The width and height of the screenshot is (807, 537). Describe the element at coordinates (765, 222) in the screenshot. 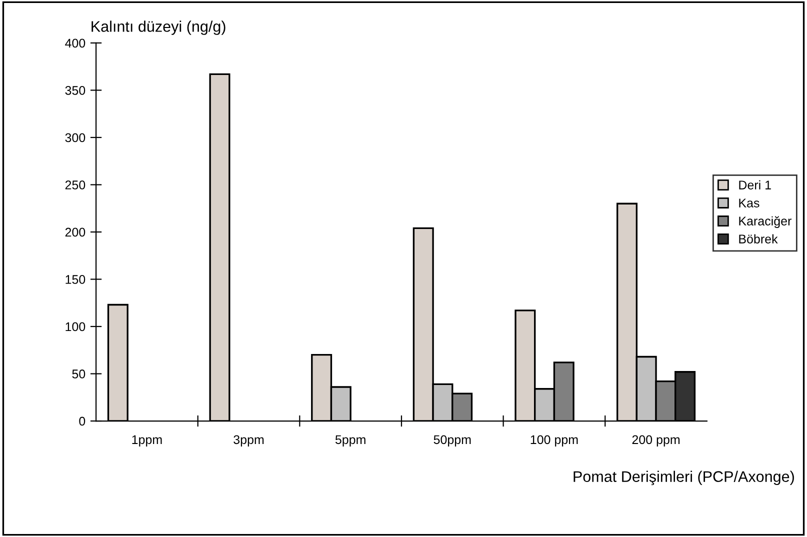

I see `legend-label: Karaciğer` at that location.